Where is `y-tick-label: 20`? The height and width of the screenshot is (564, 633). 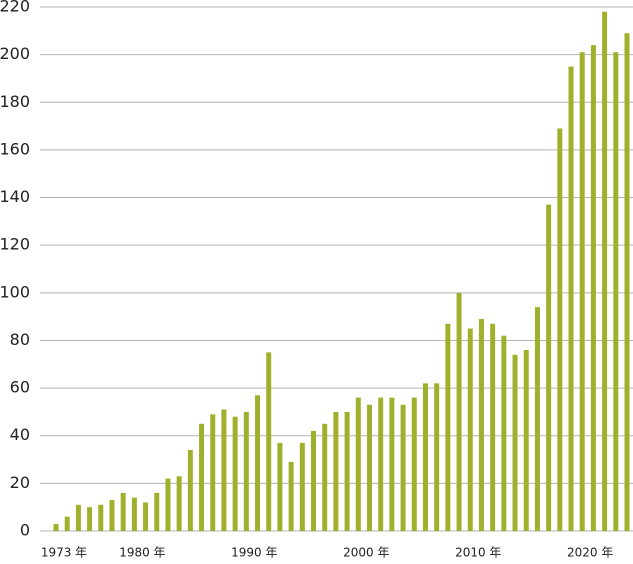
y-tick-label: 20 is located at coordinates (20, 482).